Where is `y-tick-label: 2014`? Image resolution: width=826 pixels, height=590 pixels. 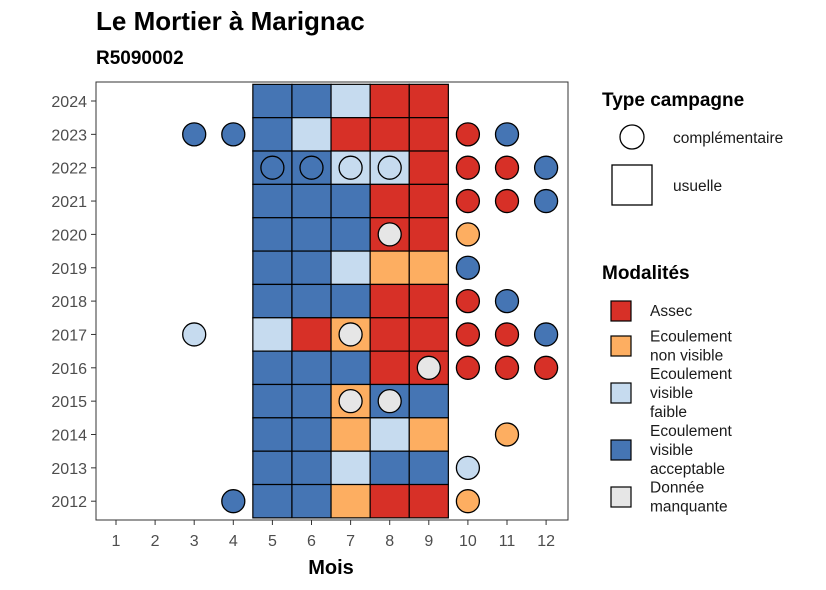
y-tick-label: 2014 is located at coordinates (69, 436).